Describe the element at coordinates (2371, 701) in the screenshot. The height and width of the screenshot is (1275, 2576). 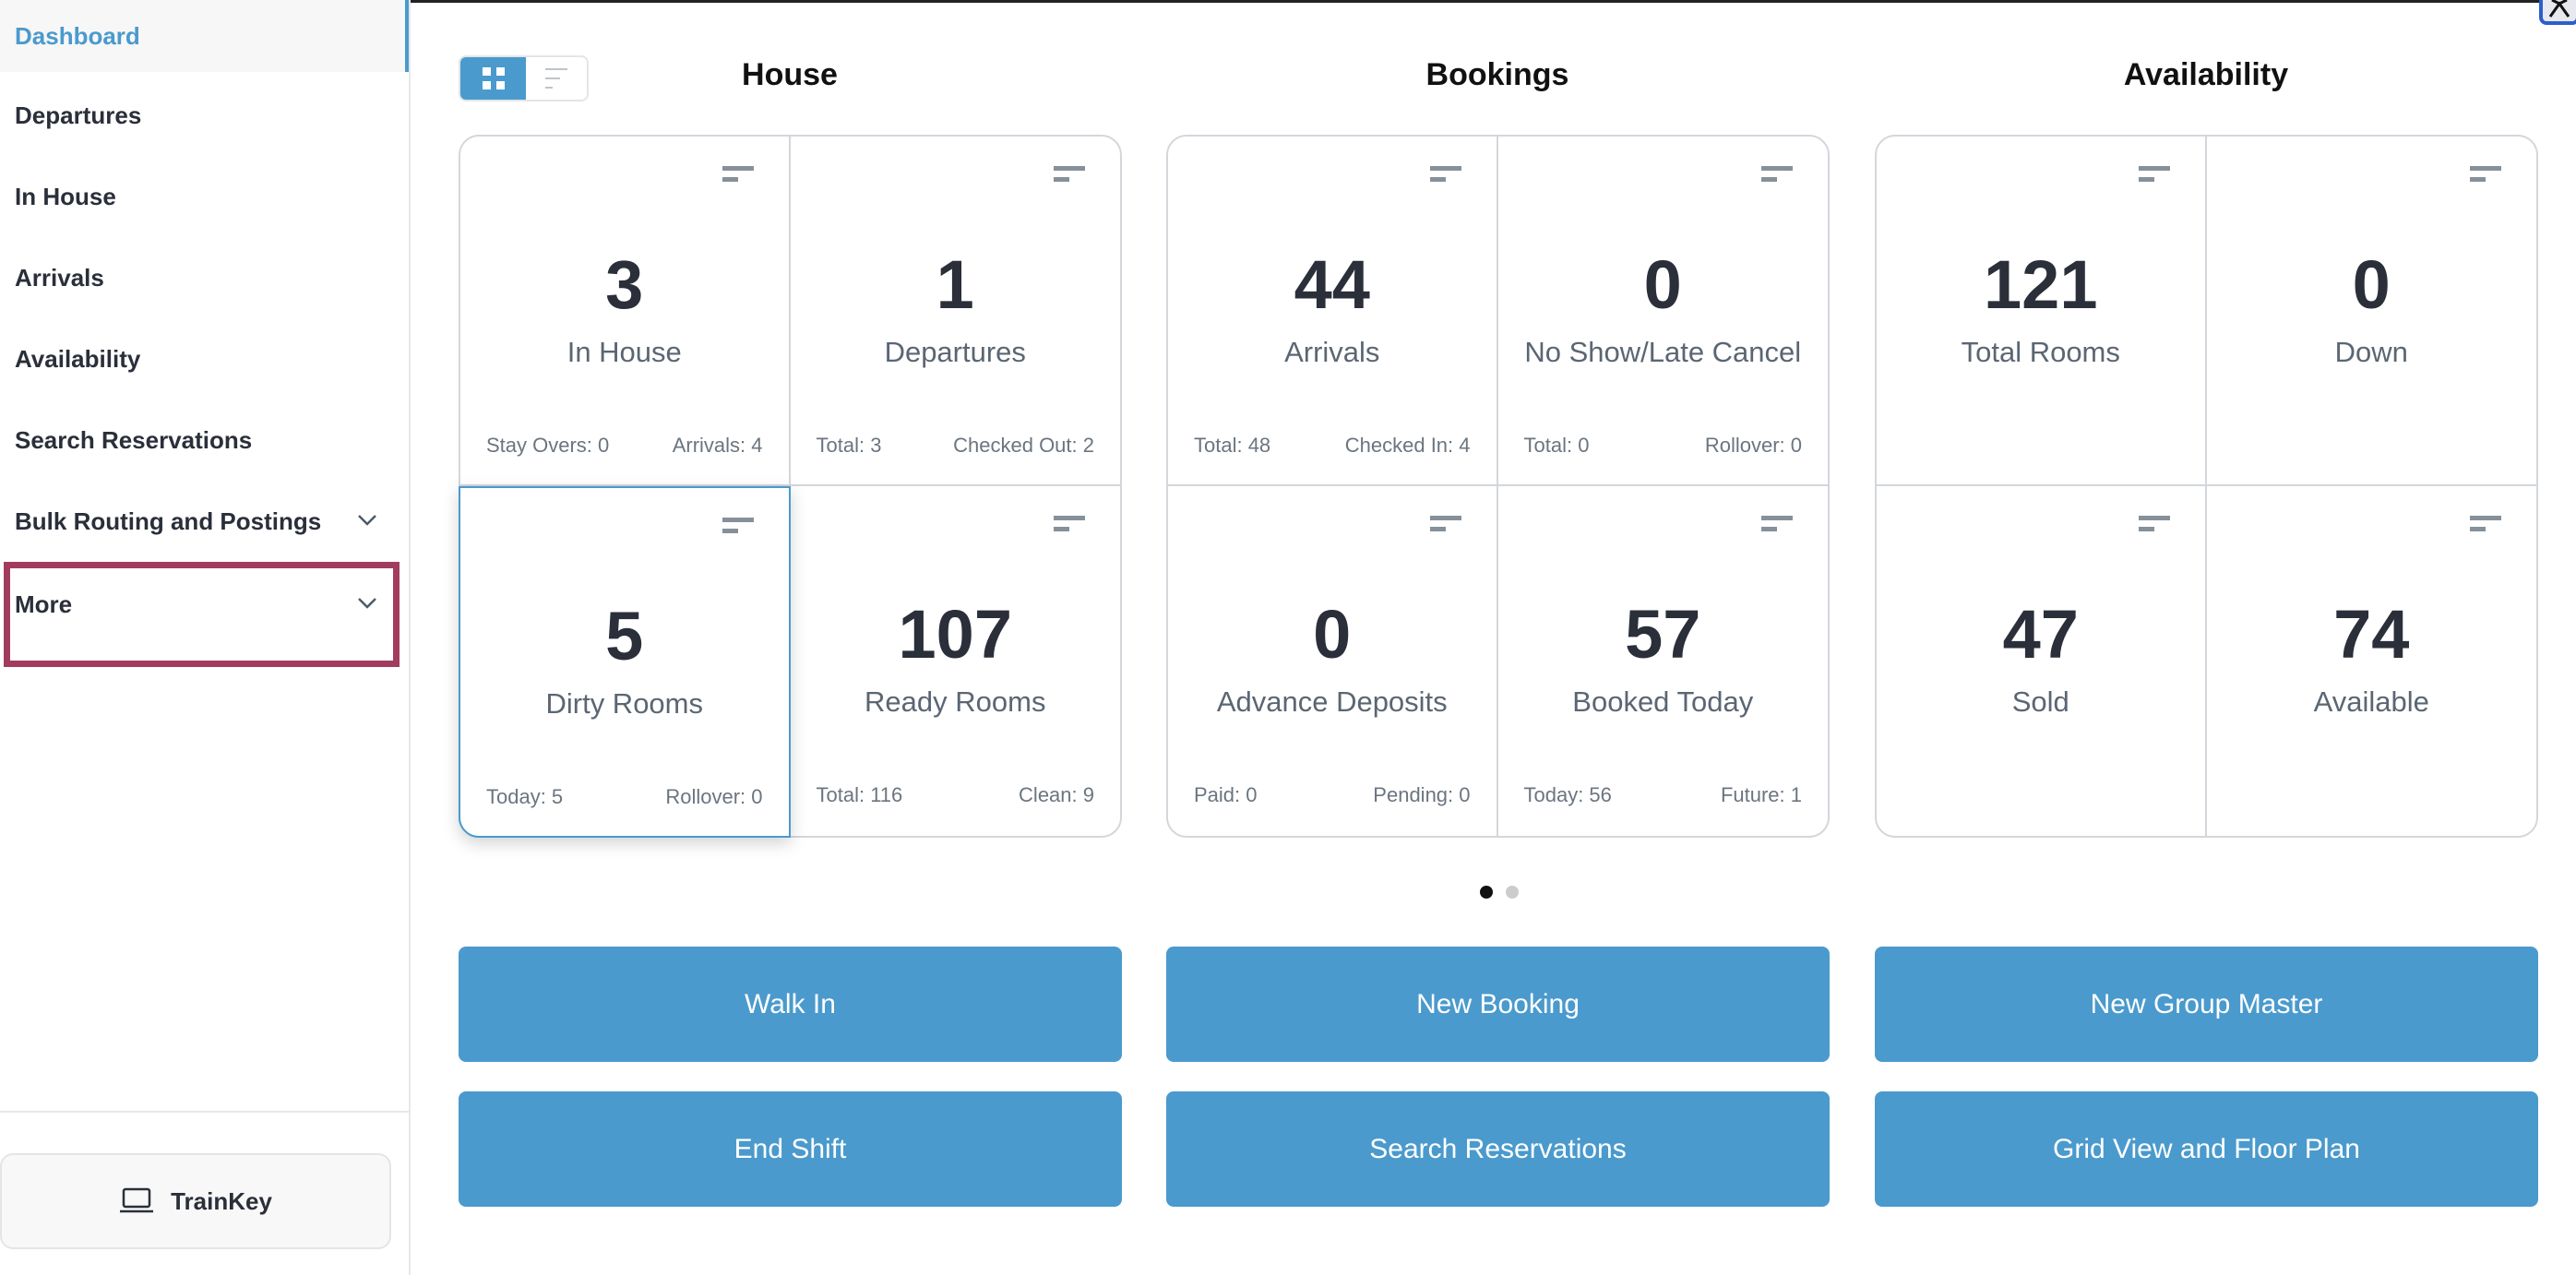
I see `stat-label: Available` at that location.